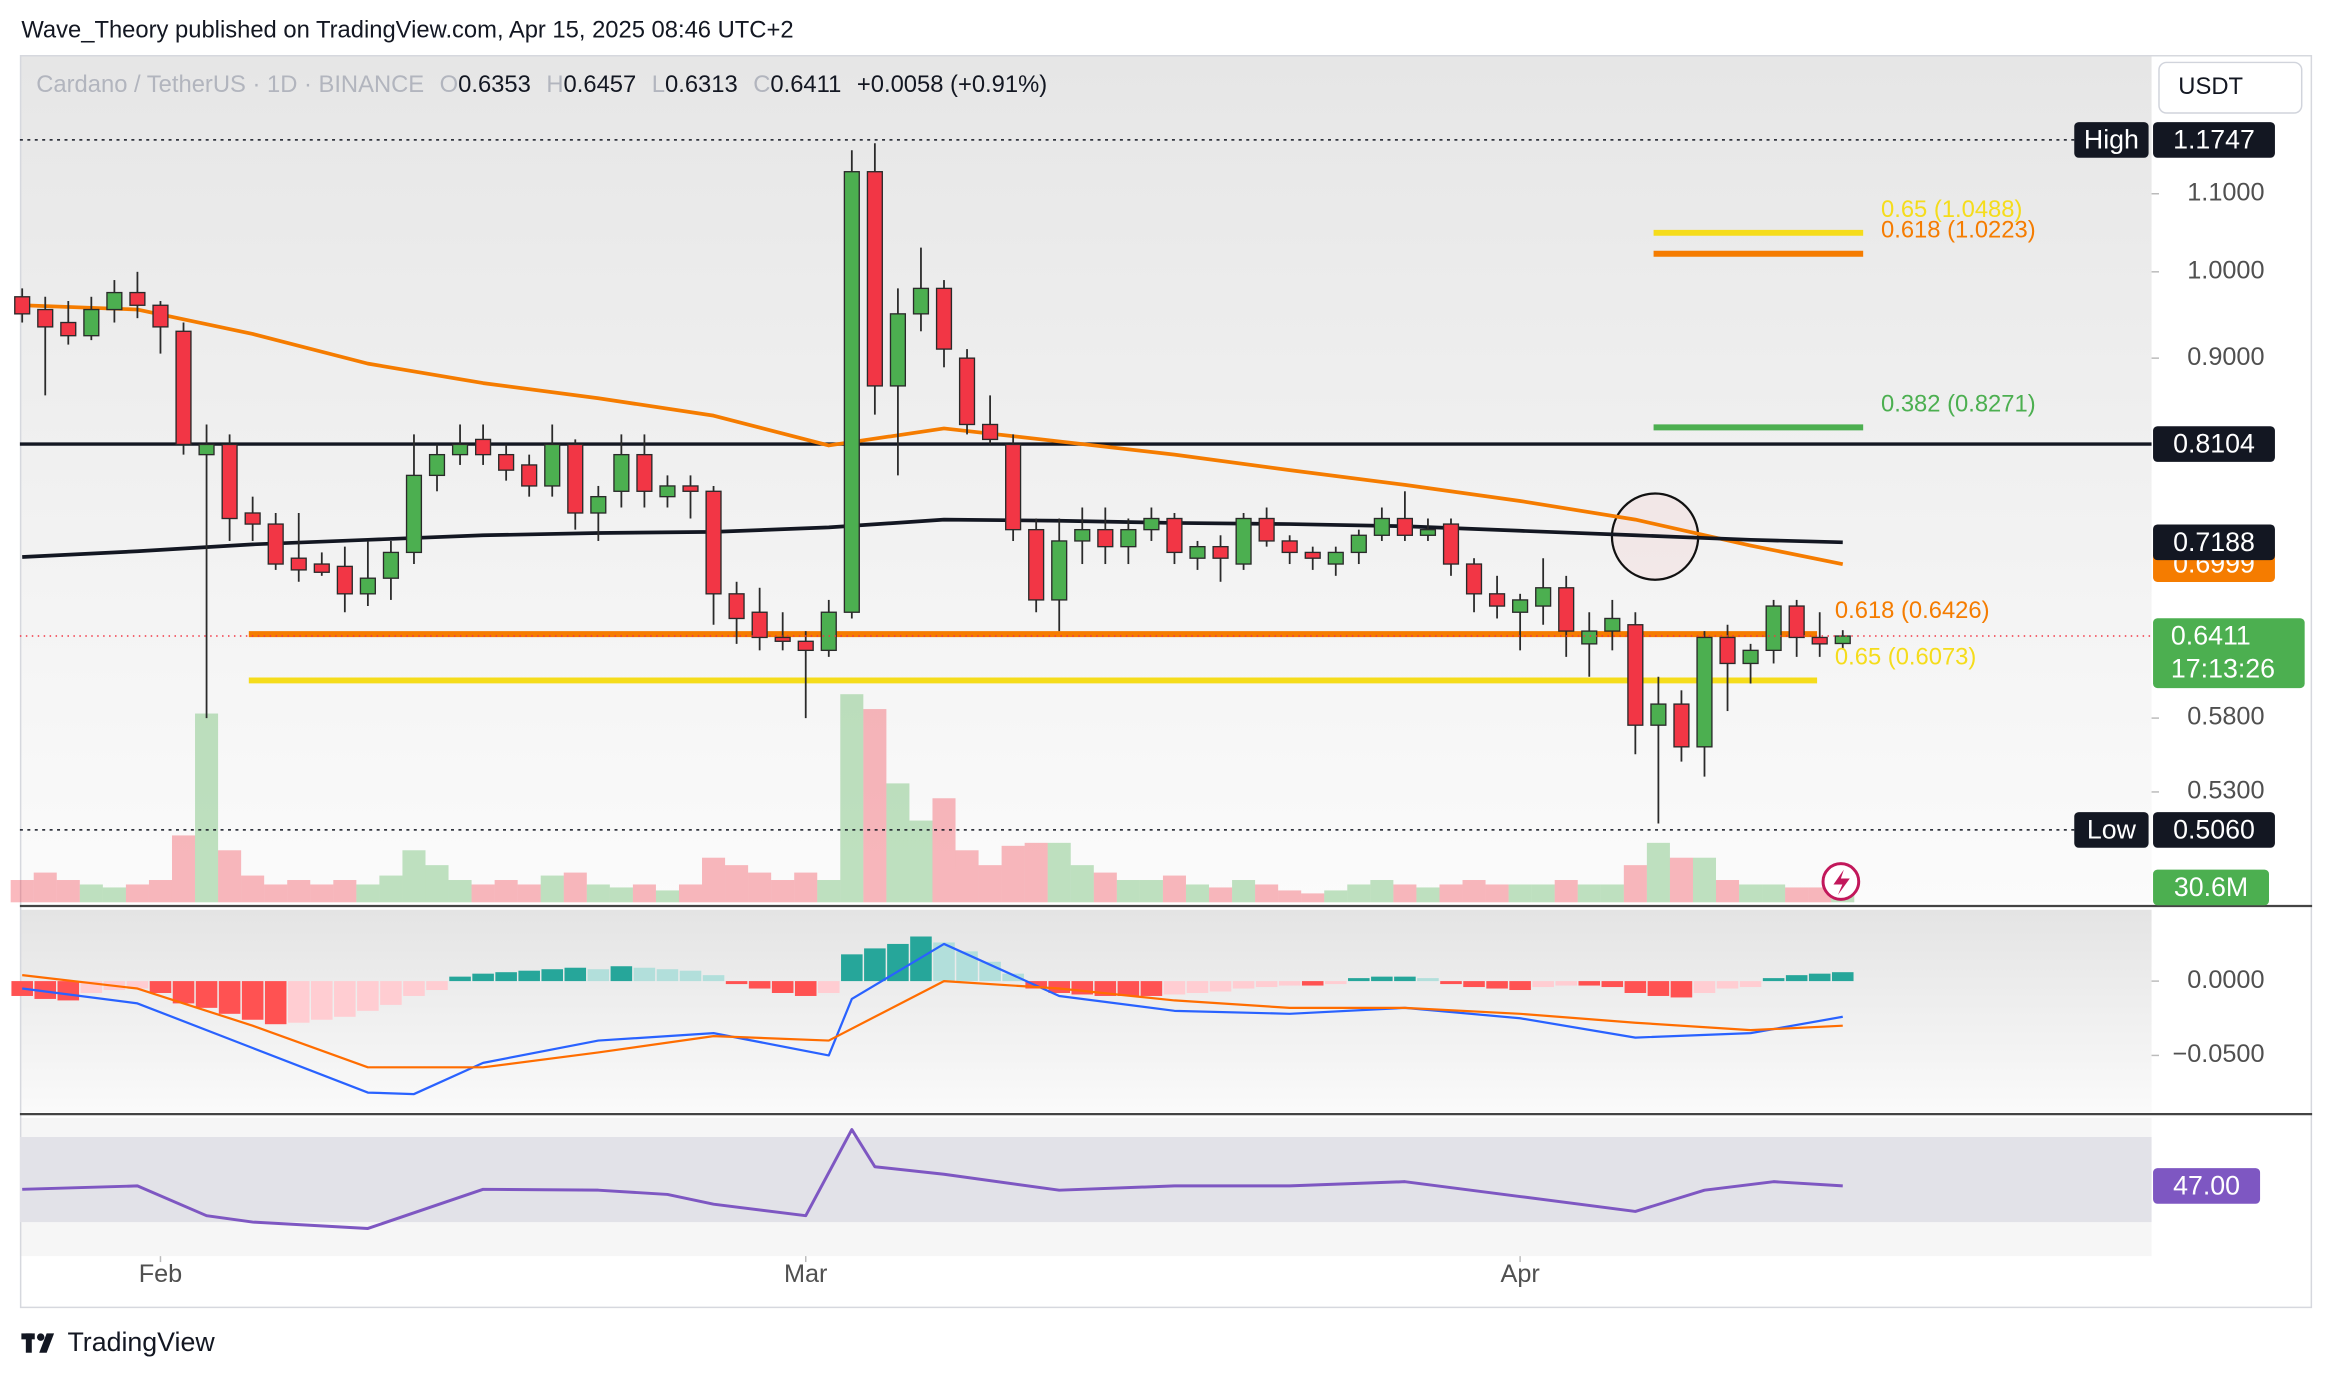 The height and width of the screenshot is (1378, 2332). I want to click on line, so click(932, 1179).